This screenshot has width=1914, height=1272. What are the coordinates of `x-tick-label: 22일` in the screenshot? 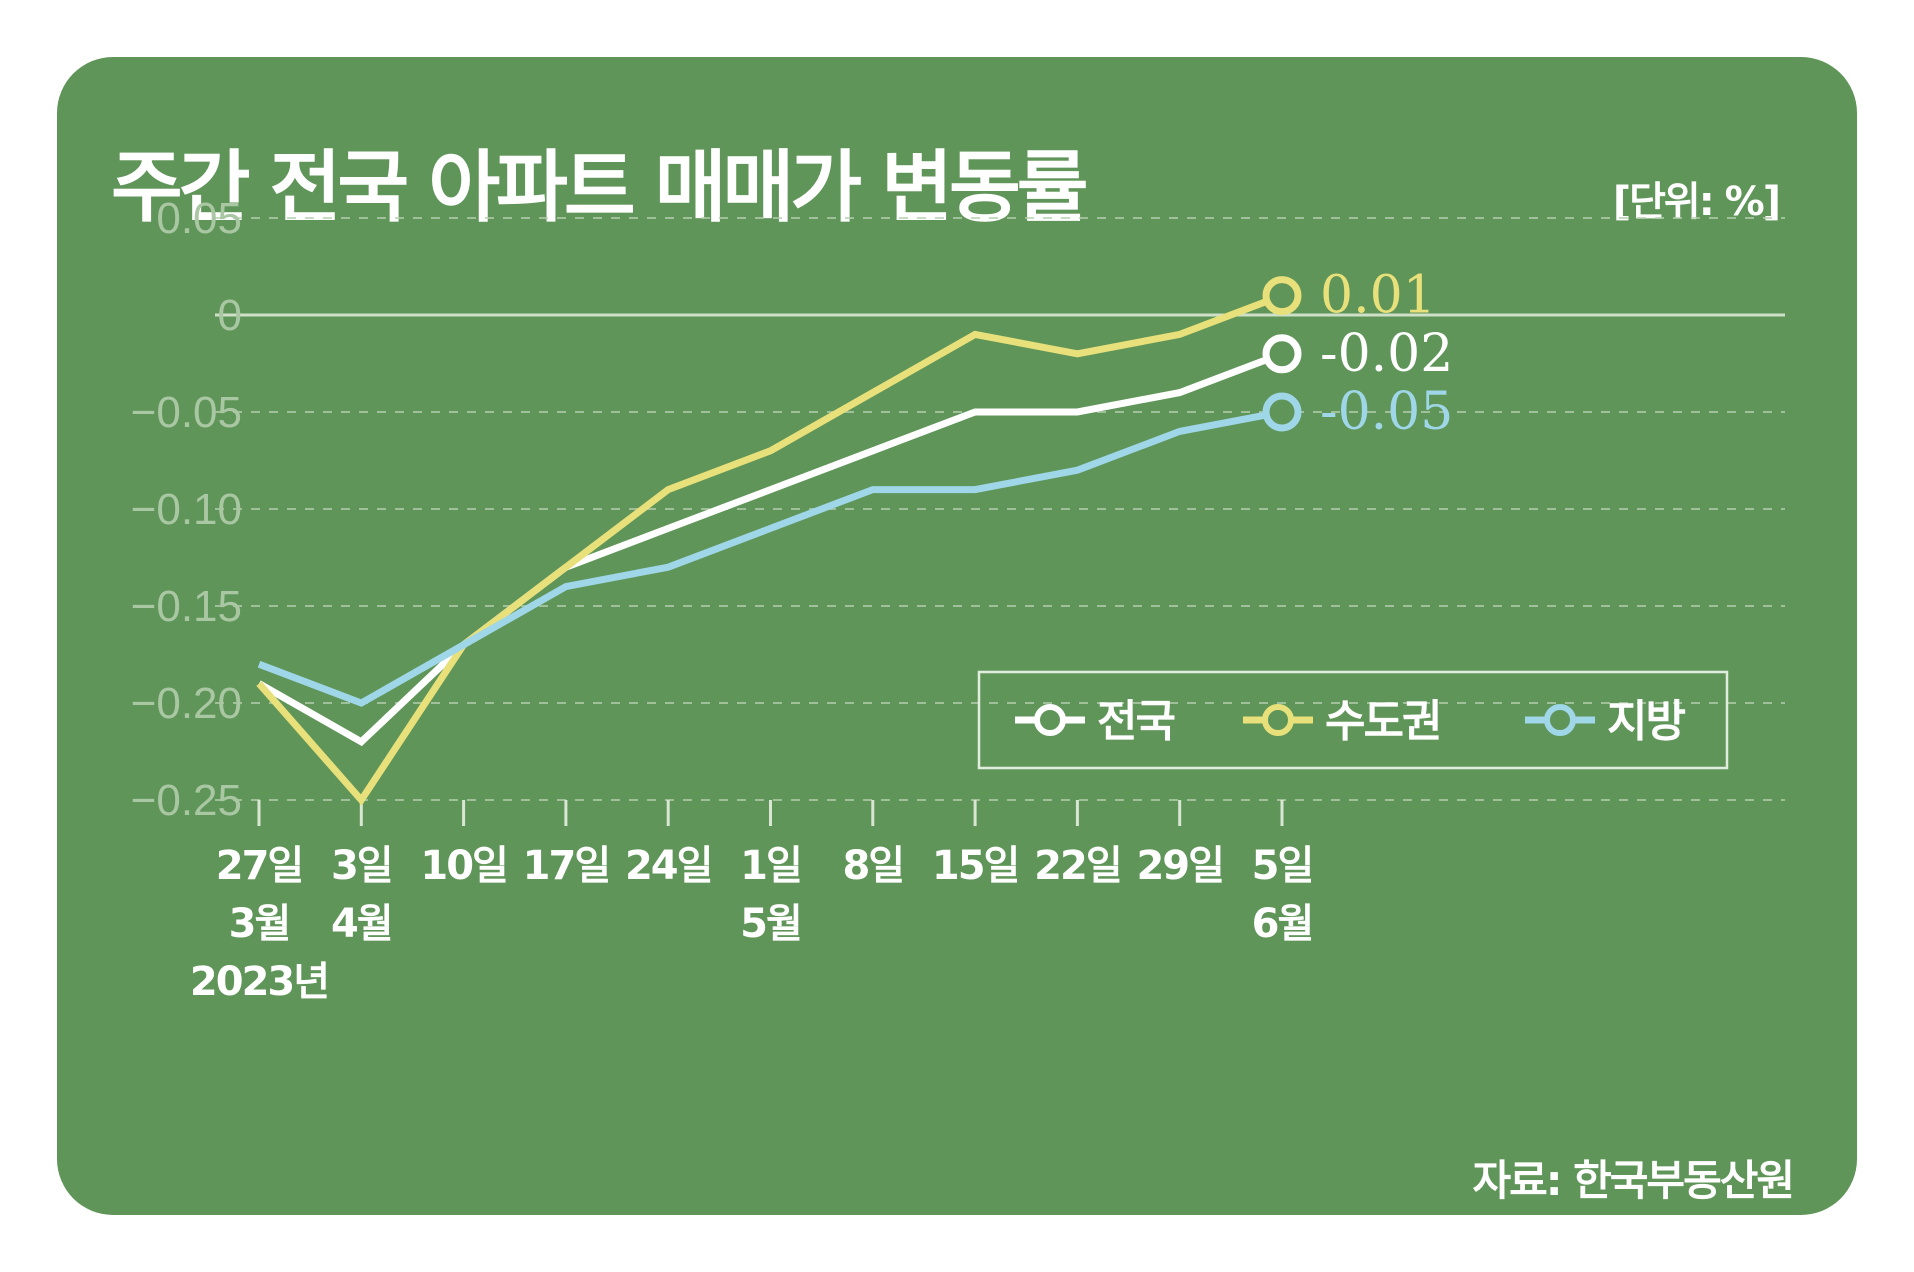 It's located at (1077, 866).